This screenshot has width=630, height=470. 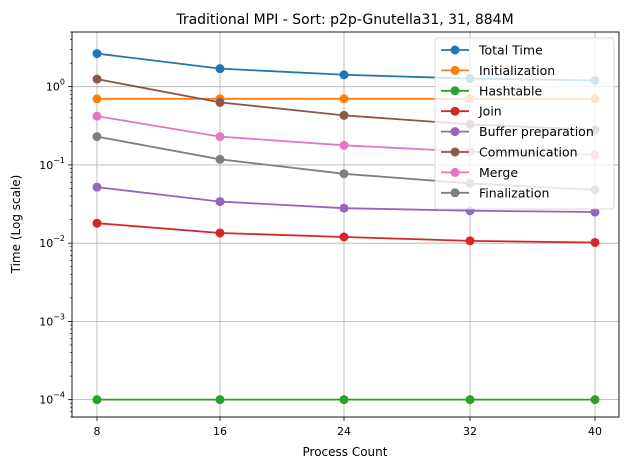 I want to click on x-tick-label: 32, so click(x=470, y=431).